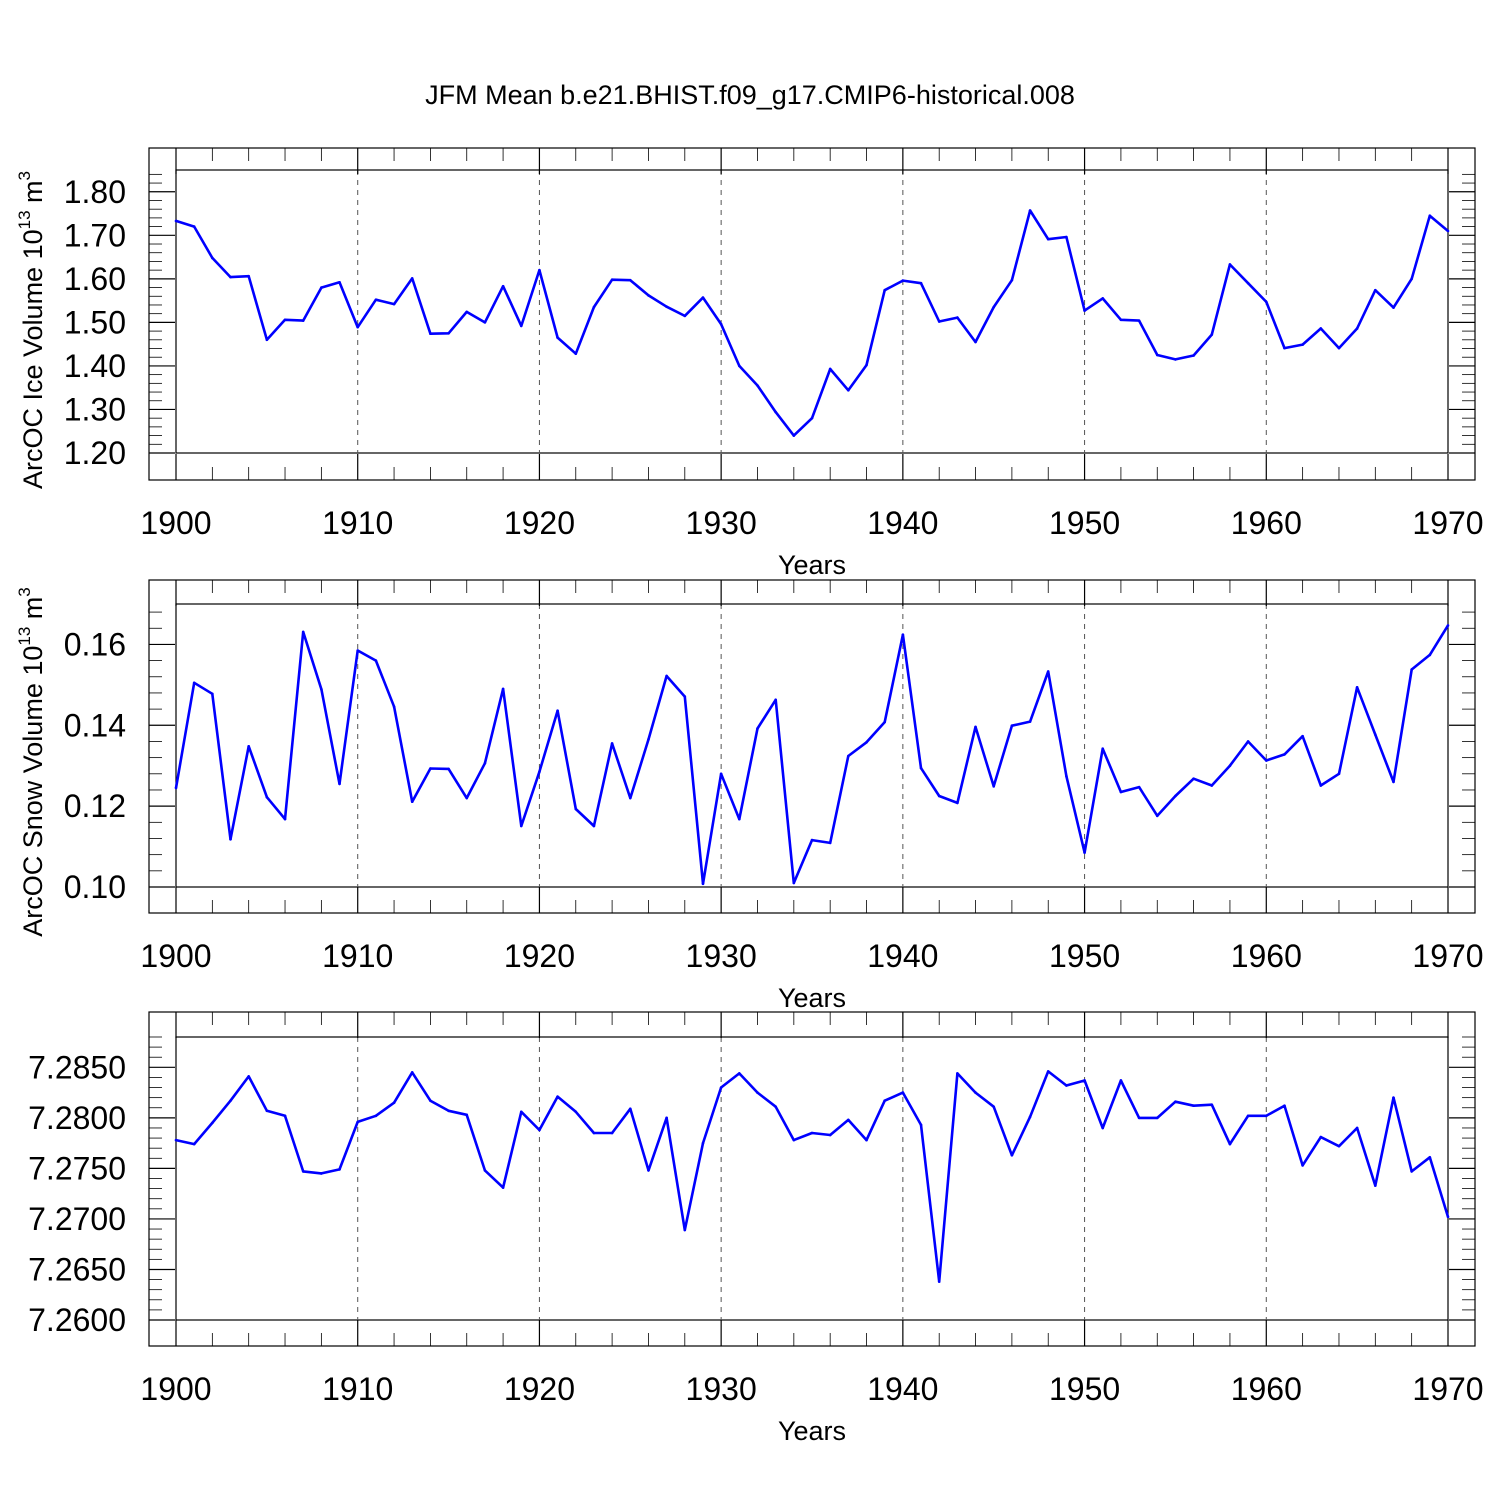 The image size is (1500, 1500). Describe the element at coordinates (77, 1320) in the screenshot. I see `y-tick-label: 7.2600` at that location.